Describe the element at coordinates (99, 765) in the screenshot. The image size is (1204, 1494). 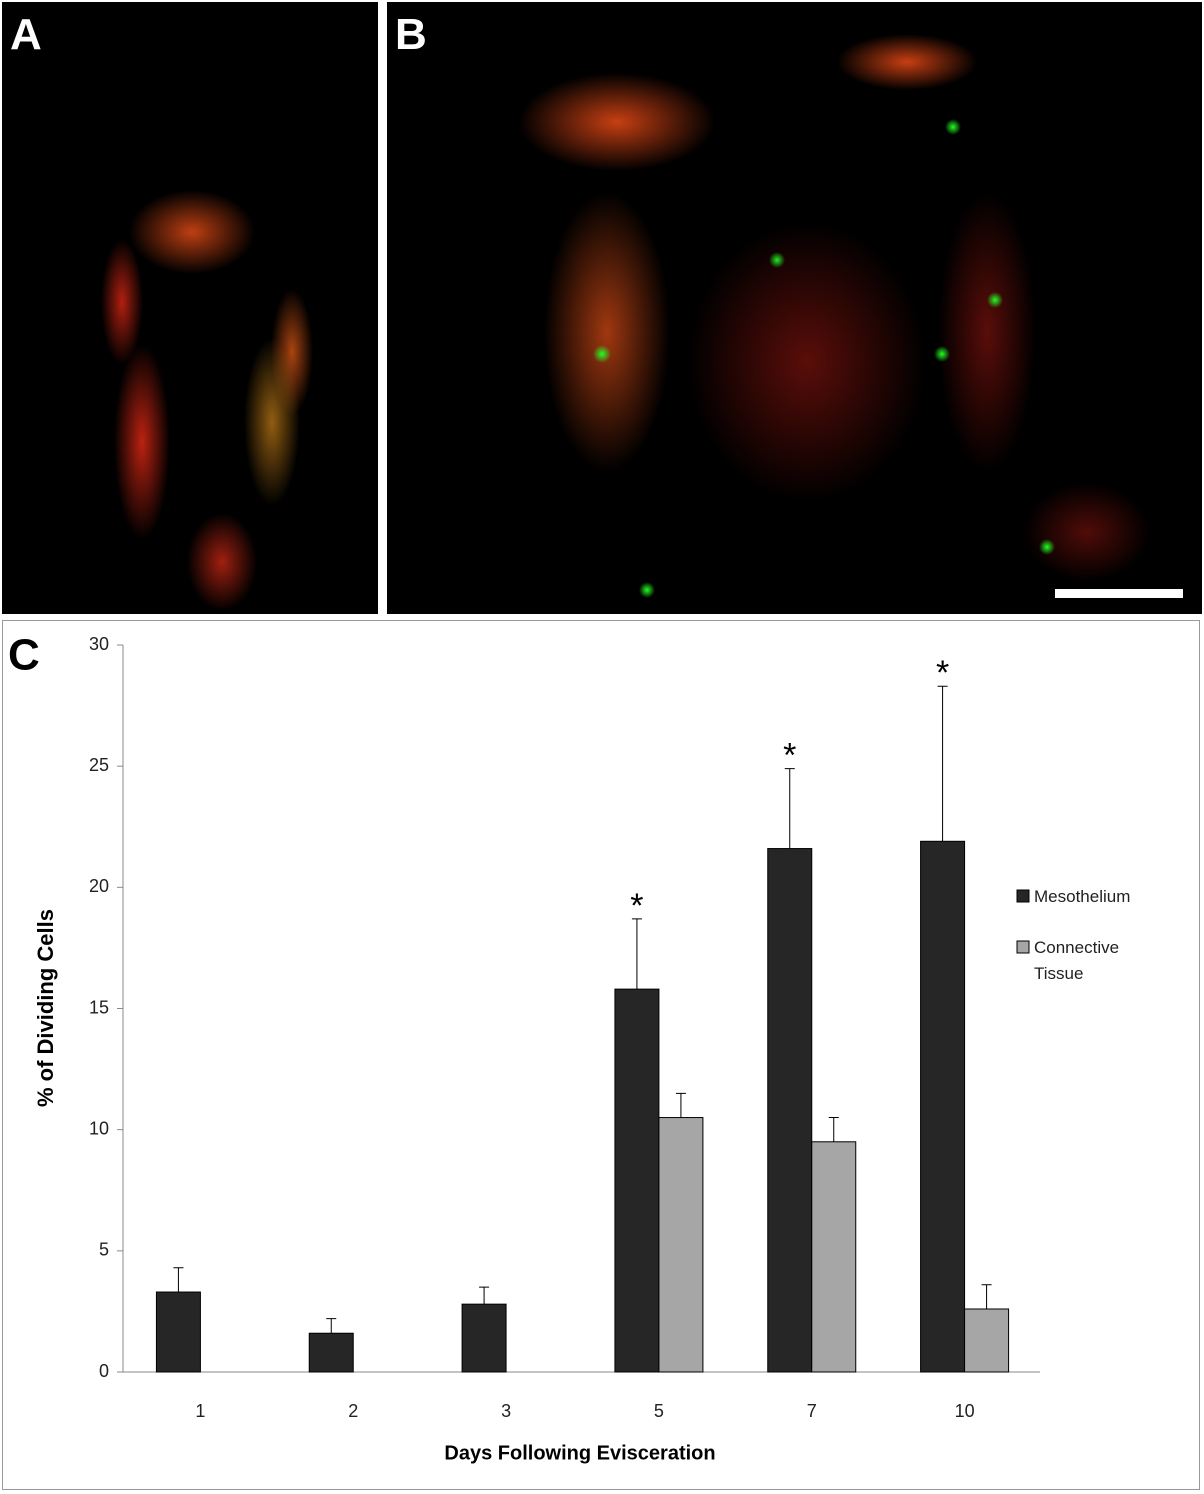
I see `y-tick-label: 25` at that location.